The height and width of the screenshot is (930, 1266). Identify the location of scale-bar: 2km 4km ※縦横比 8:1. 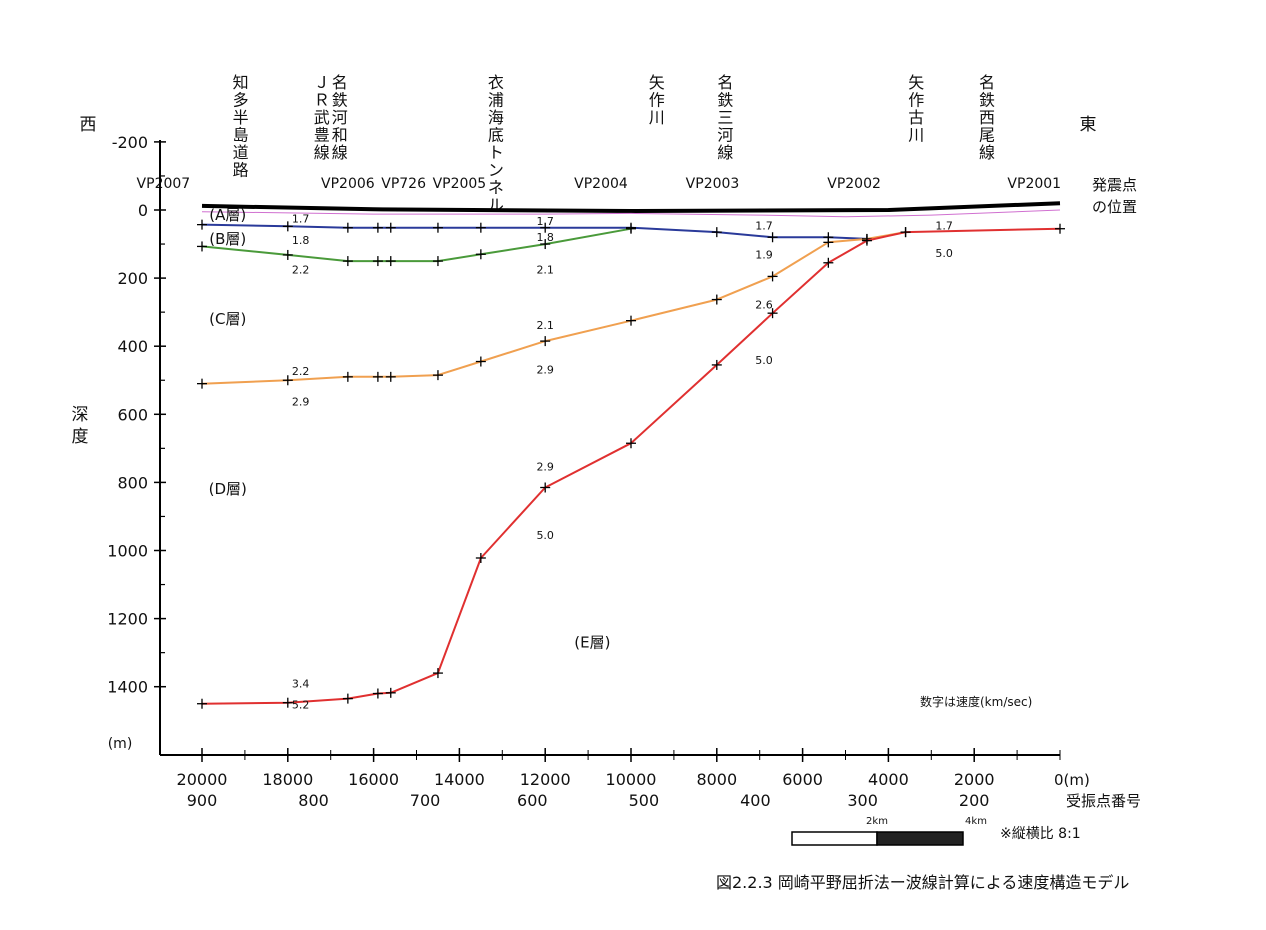
(936, 831).